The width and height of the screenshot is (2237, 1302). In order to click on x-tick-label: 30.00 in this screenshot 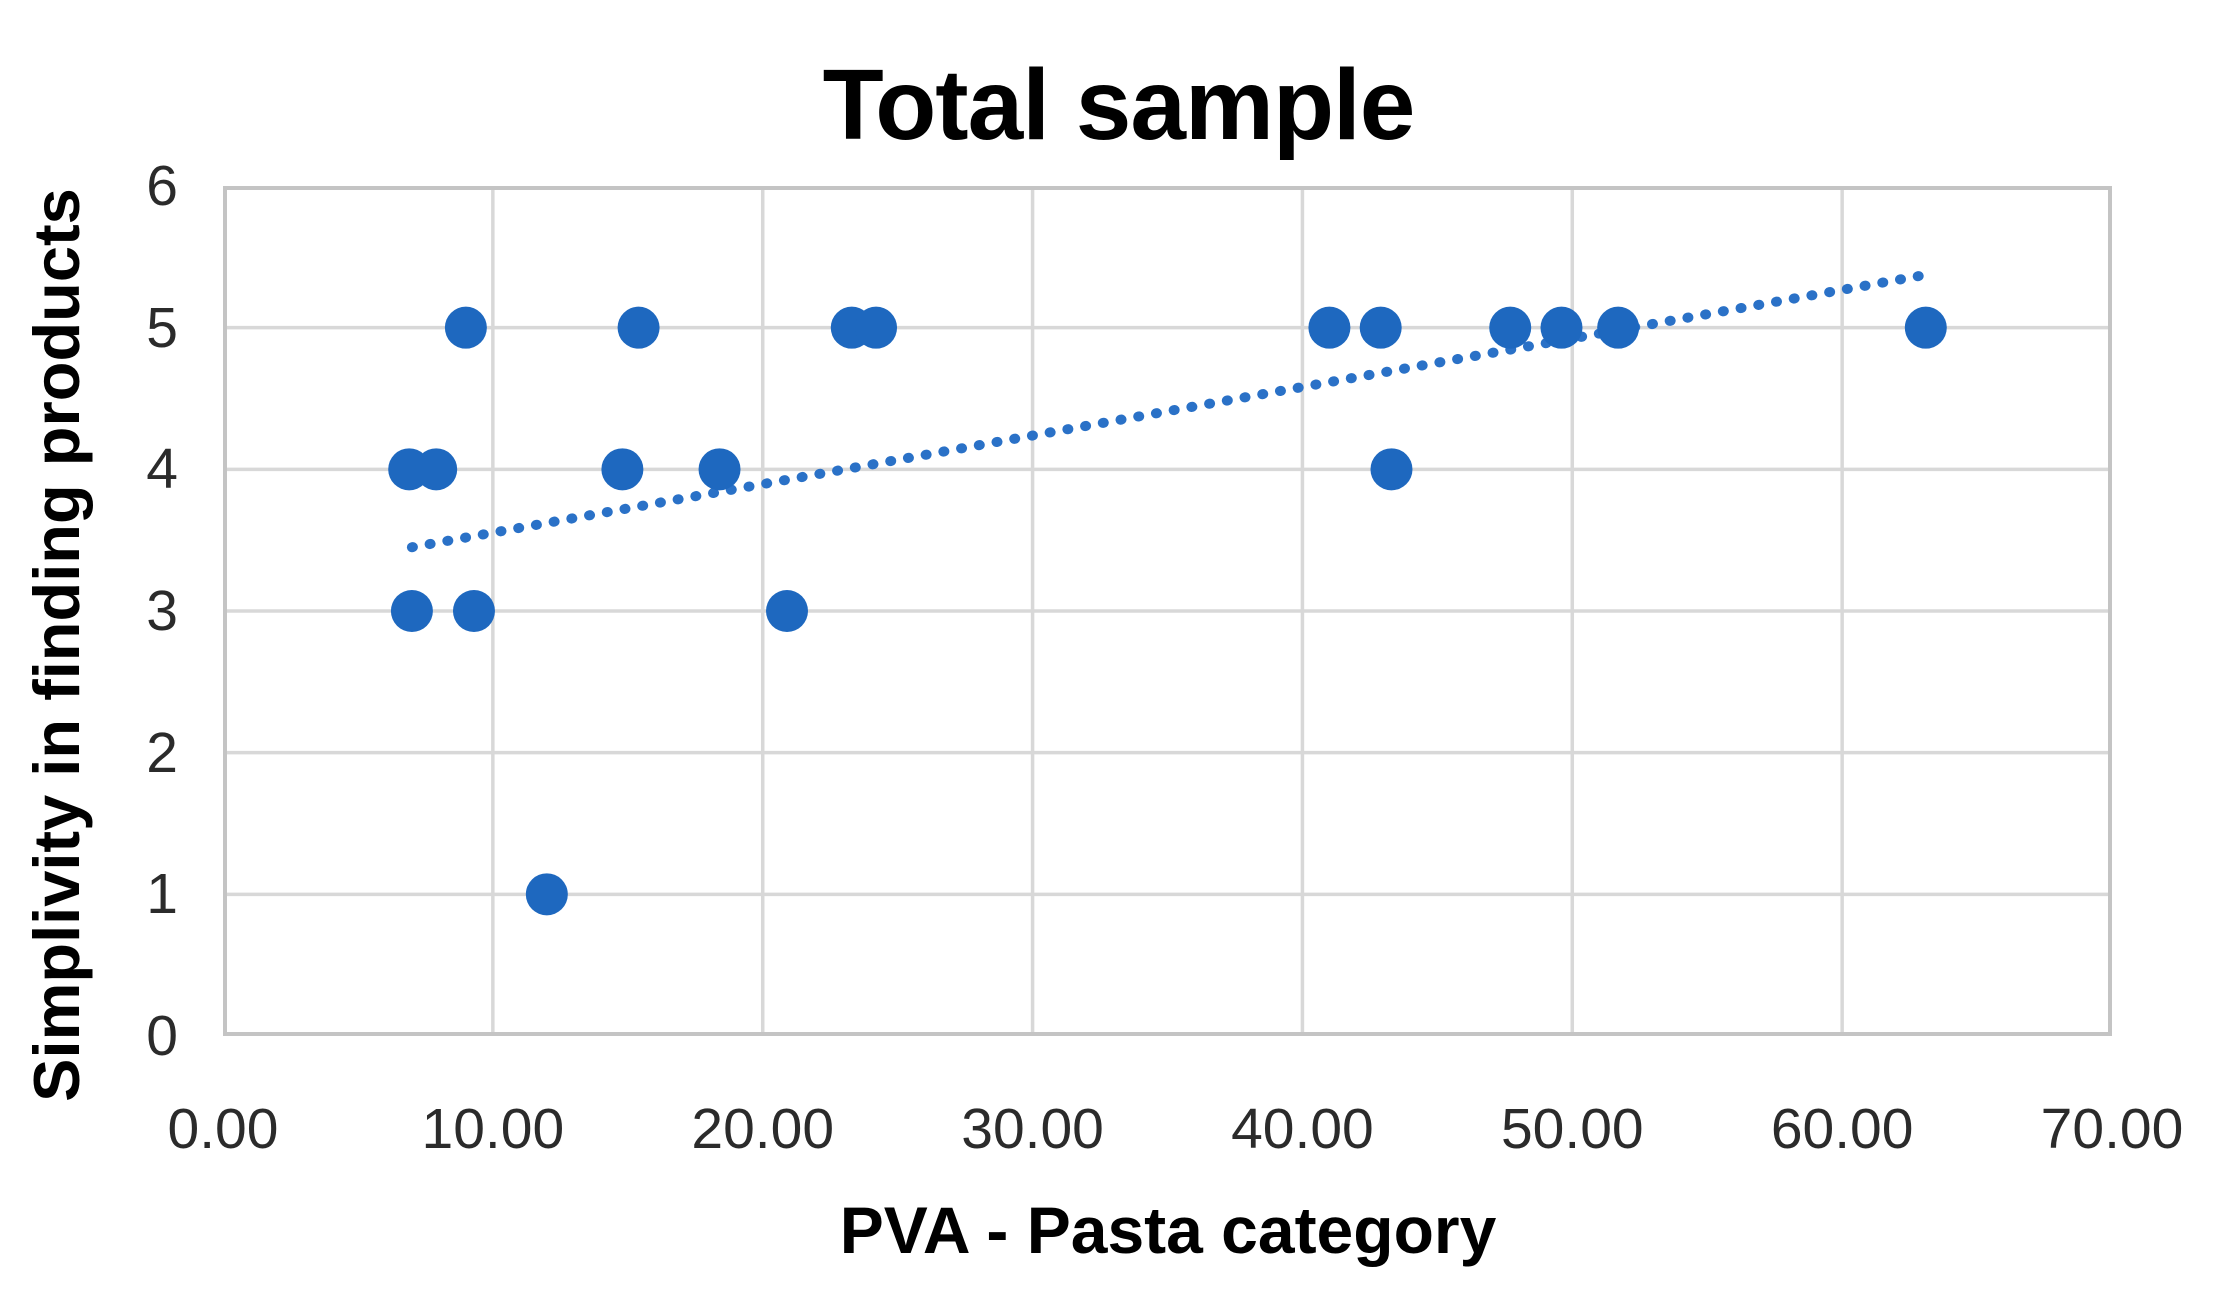, I will do `click(1032, 1129)`.